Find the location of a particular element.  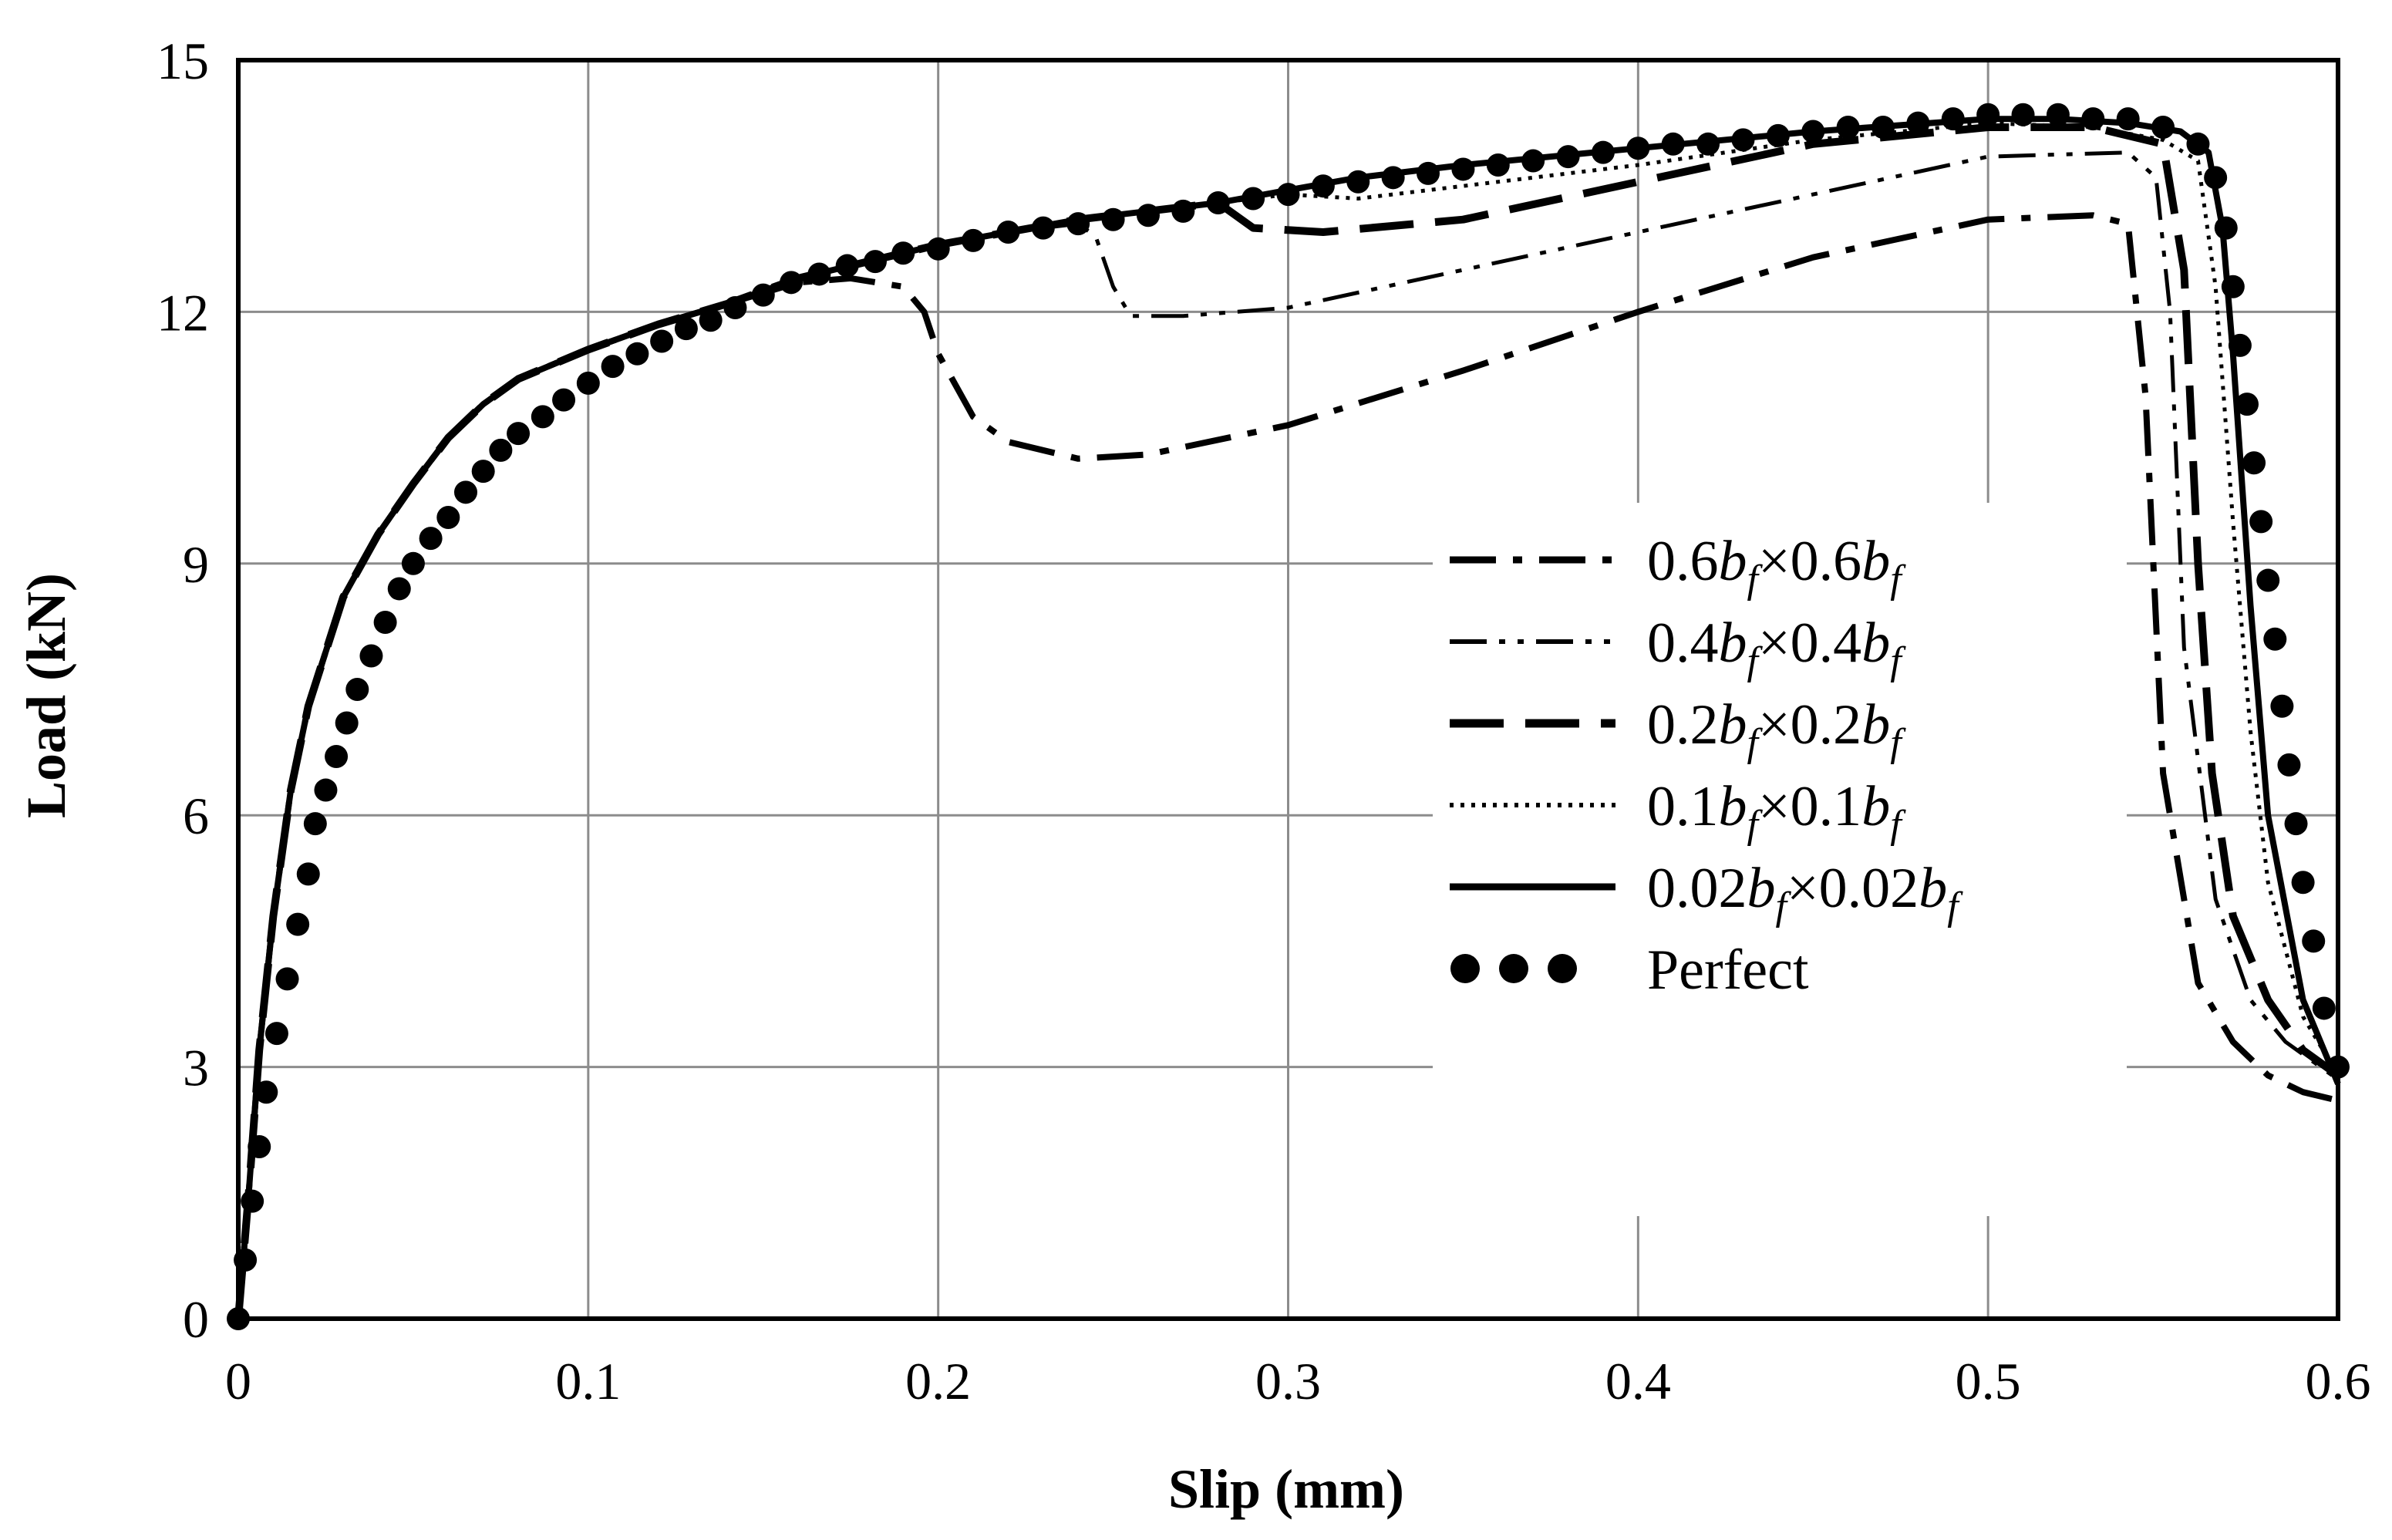

y-tick-label: 6 is located at coordinates (196, 816).